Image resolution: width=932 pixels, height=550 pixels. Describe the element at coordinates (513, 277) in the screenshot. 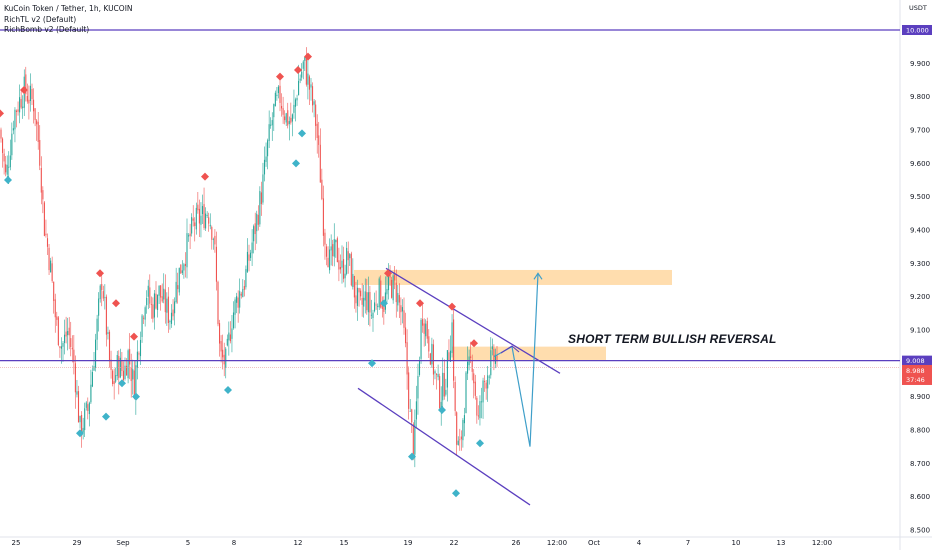

I see `zone-rect` at that location.